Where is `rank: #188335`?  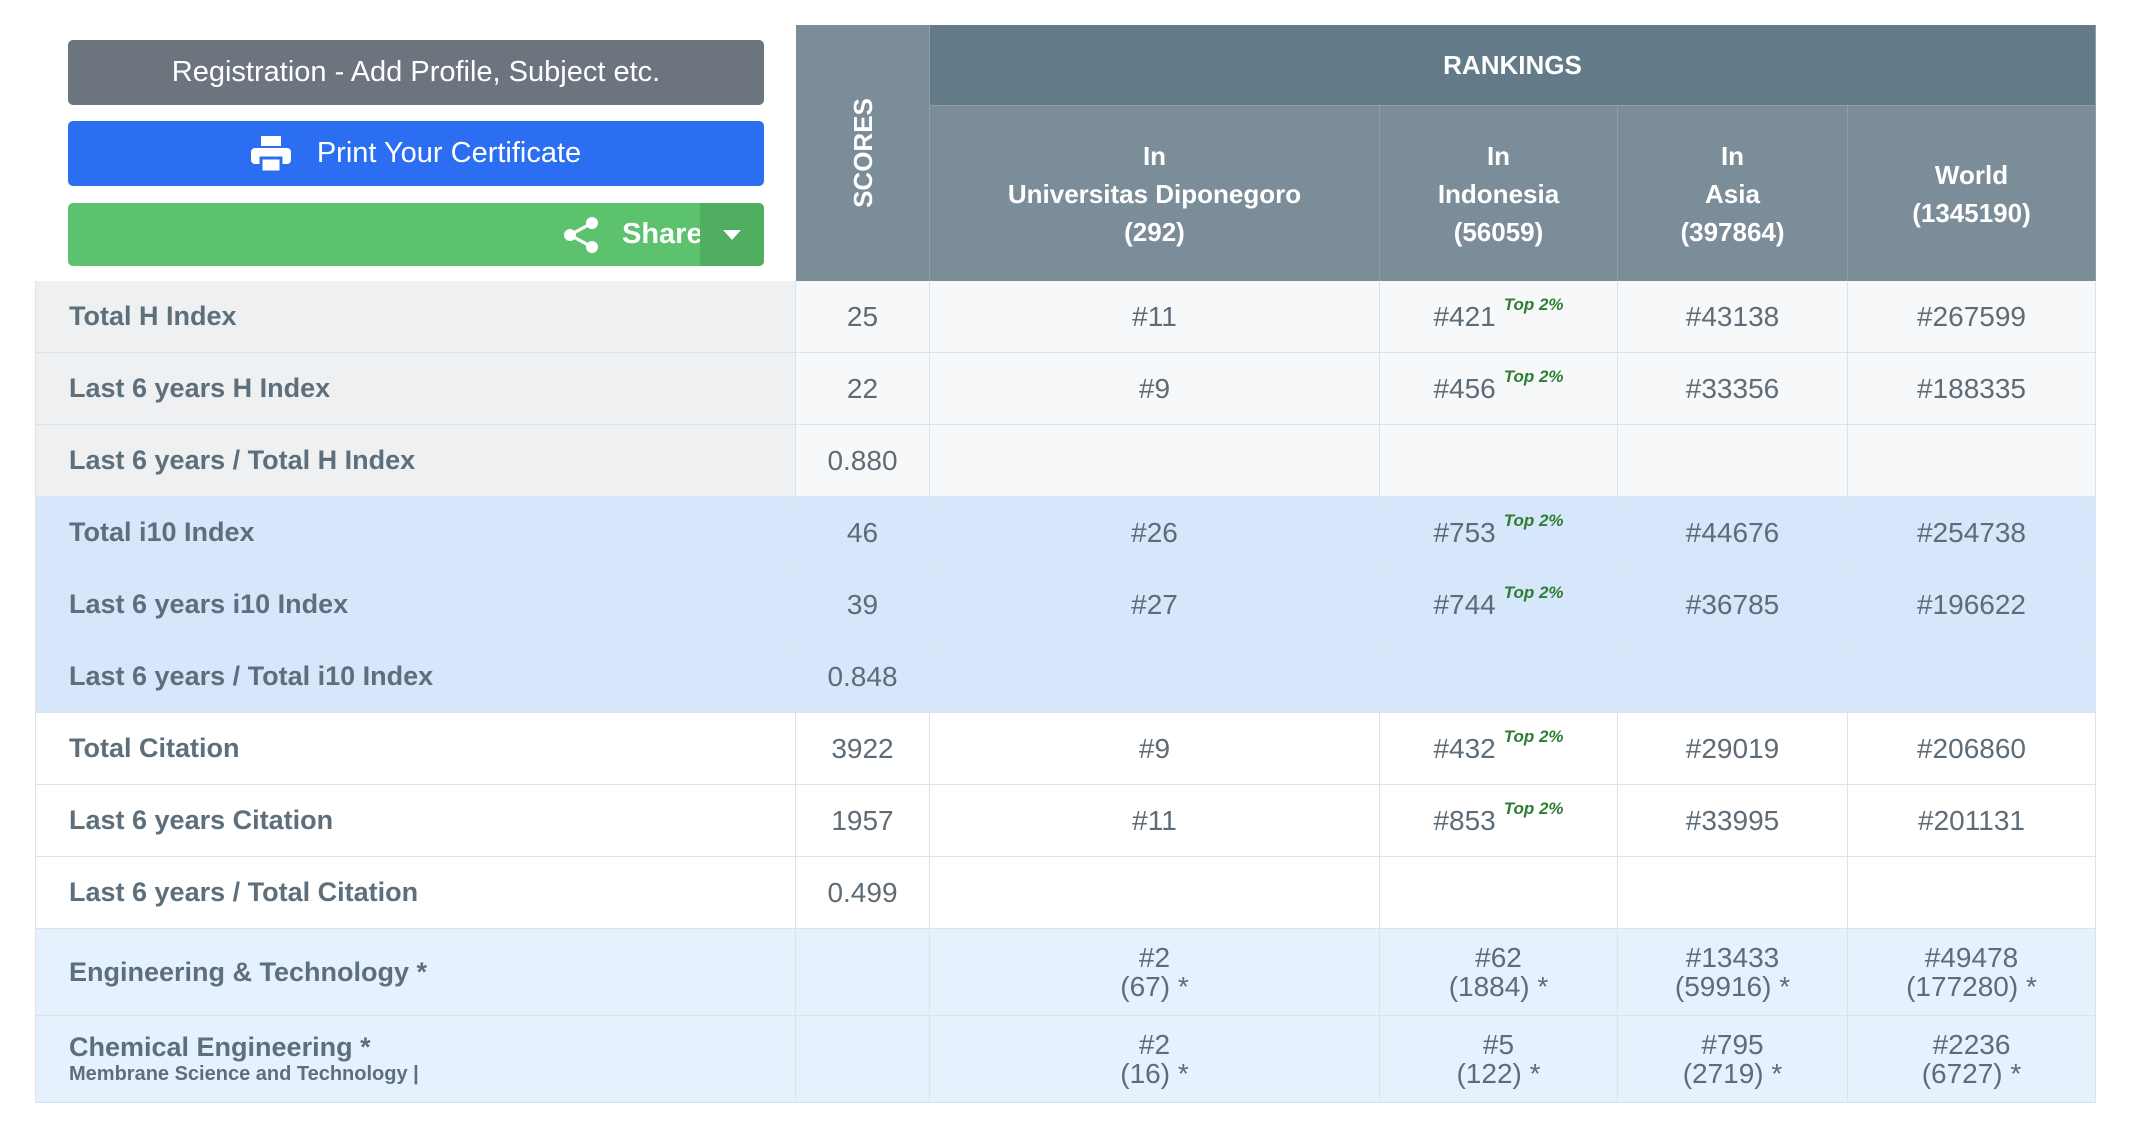
rank: #188335 is located at coordinates (1971, 388).